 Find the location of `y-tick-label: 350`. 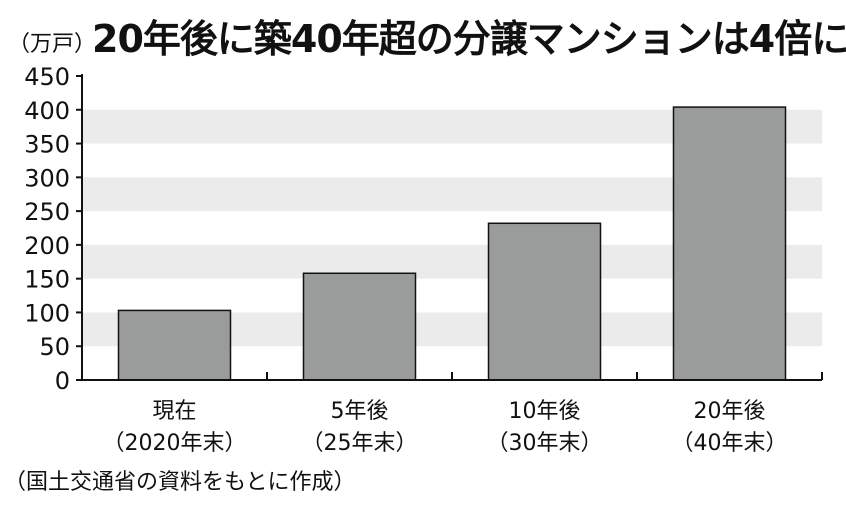

y-tick-label: 350 is located at coordinates (47, 145).